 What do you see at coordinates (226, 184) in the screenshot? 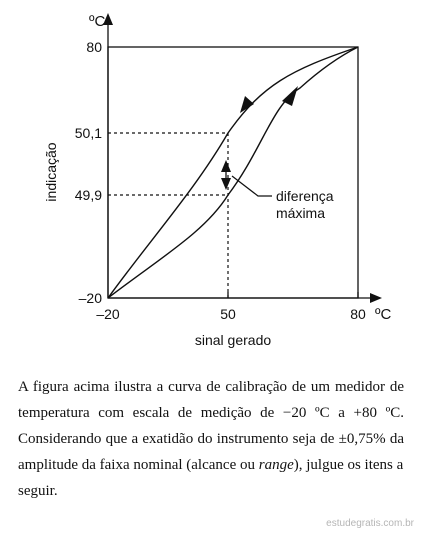
I see `max-difference-arrowhead-bottom` at bounding box center [226, 184].